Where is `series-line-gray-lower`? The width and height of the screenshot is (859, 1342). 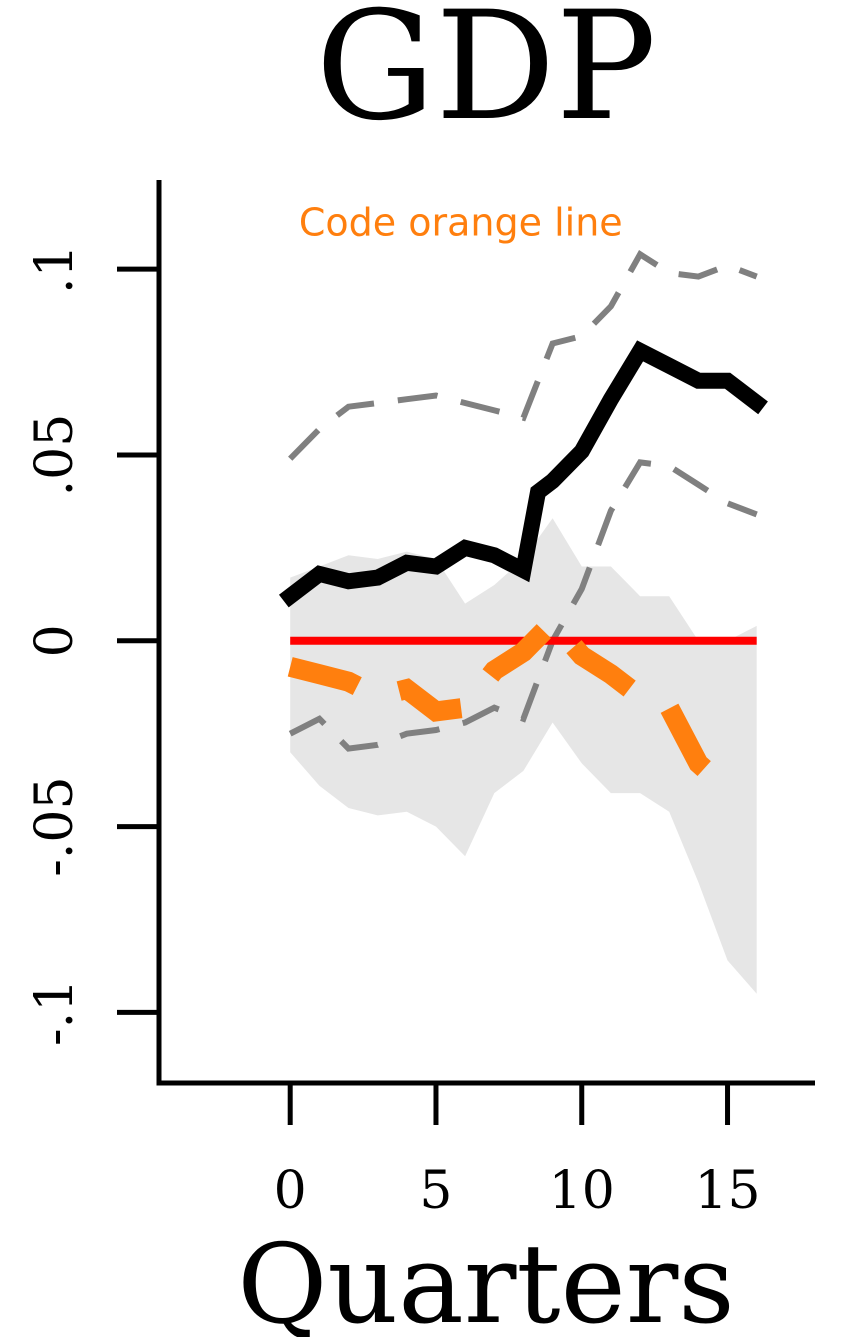
series-line-gray-lower is located at coordinates (523, 605).